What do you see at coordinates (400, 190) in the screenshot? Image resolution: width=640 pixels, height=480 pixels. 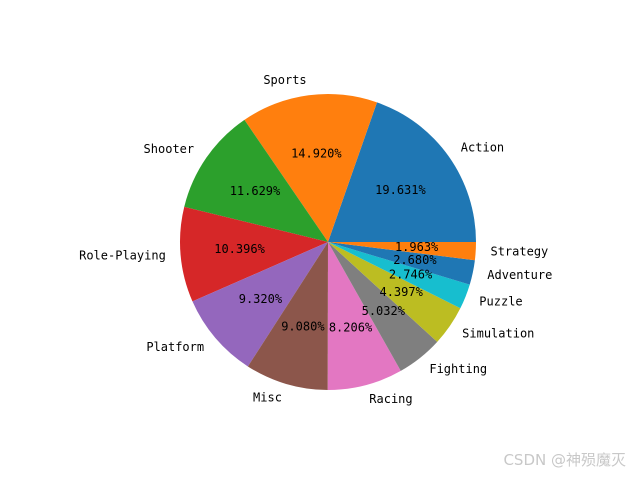 I see `percent-label-action: 19.631%` at bounding box center [400, 190].